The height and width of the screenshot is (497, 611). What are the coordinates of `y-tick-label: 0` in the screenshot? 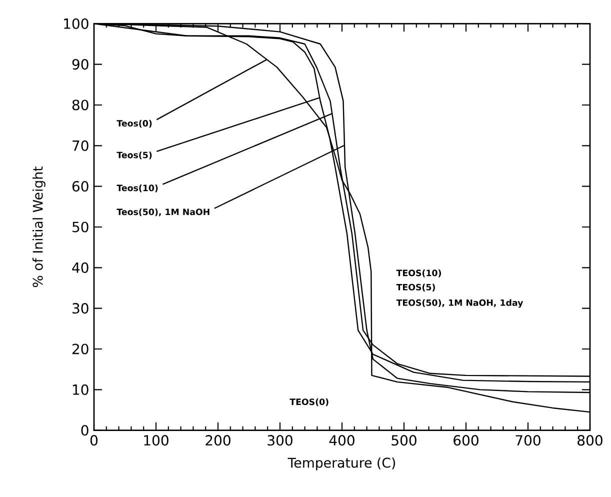 It's located at (84, 430).